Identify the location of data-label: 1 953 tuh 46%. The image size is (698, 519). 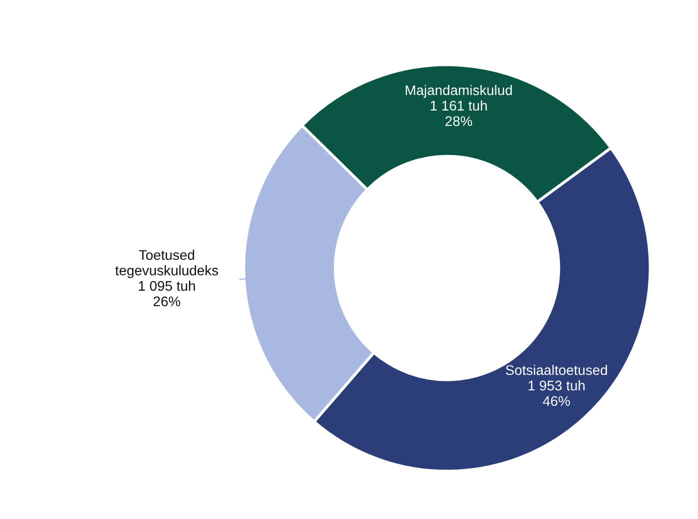
(556, 393).